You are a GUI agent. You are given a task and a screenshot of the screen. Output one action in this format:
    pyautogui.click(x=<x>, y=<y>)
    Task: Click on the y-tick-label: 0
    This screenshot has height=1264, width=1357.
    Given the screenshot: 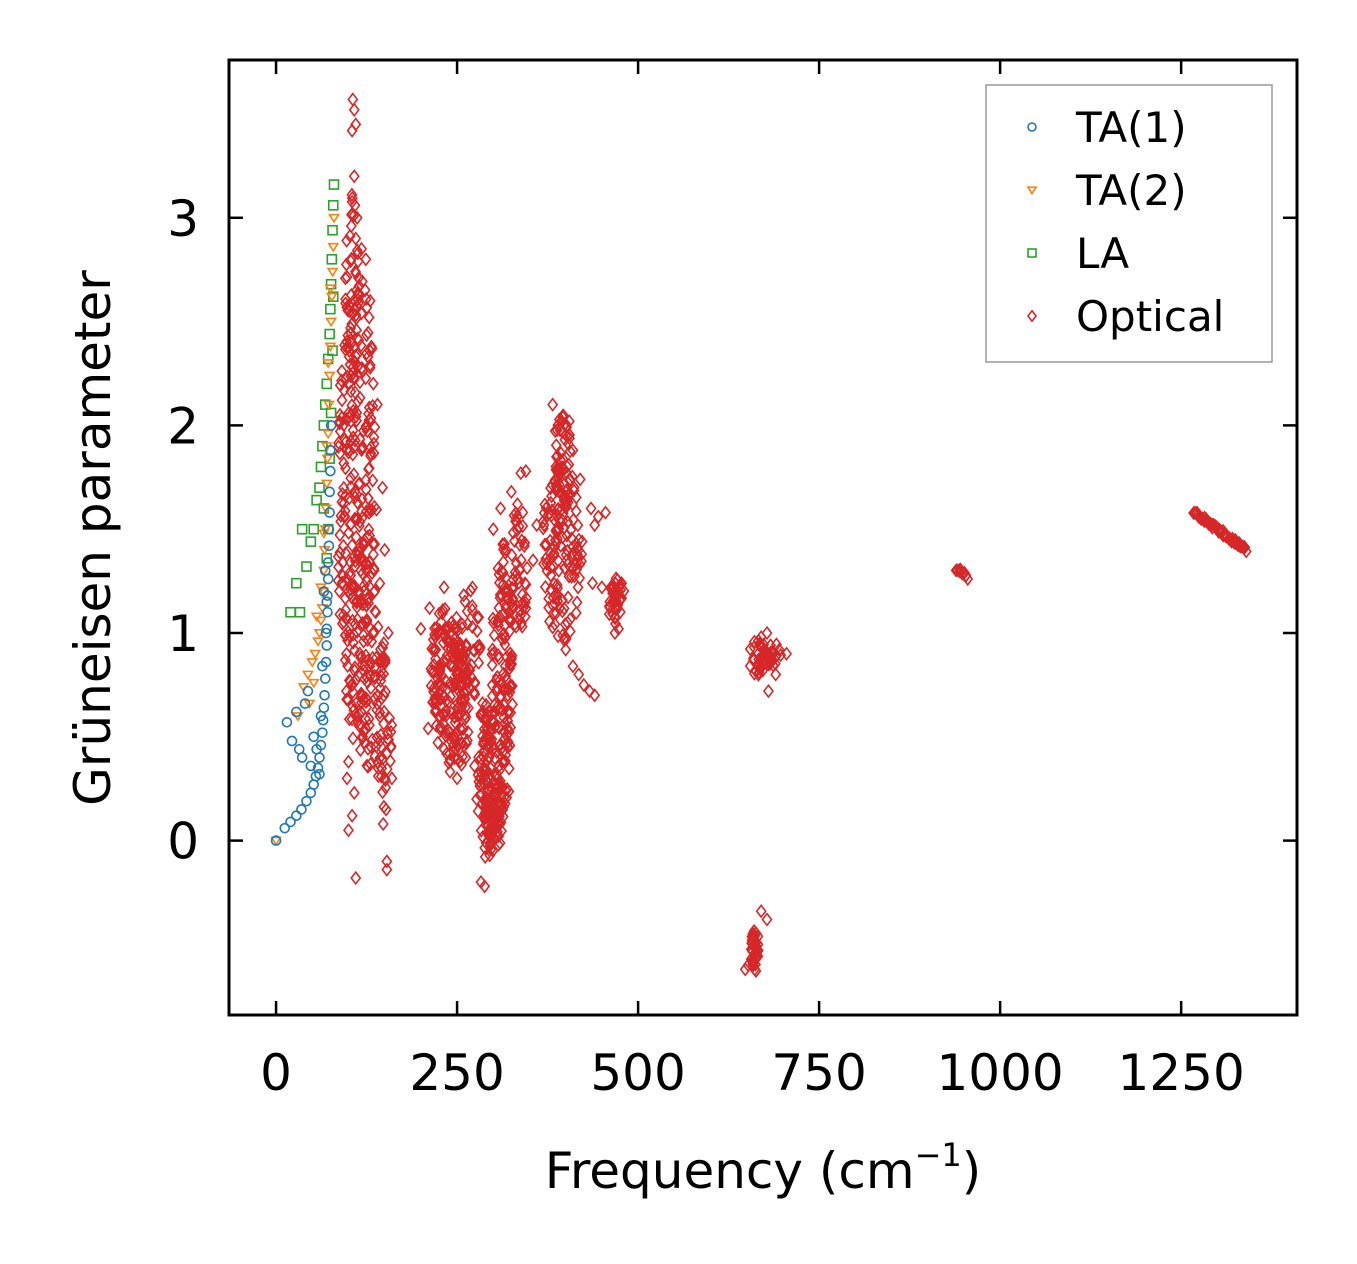 What is the action you would take?
    pyautogui.click(x=183, y=842)
    